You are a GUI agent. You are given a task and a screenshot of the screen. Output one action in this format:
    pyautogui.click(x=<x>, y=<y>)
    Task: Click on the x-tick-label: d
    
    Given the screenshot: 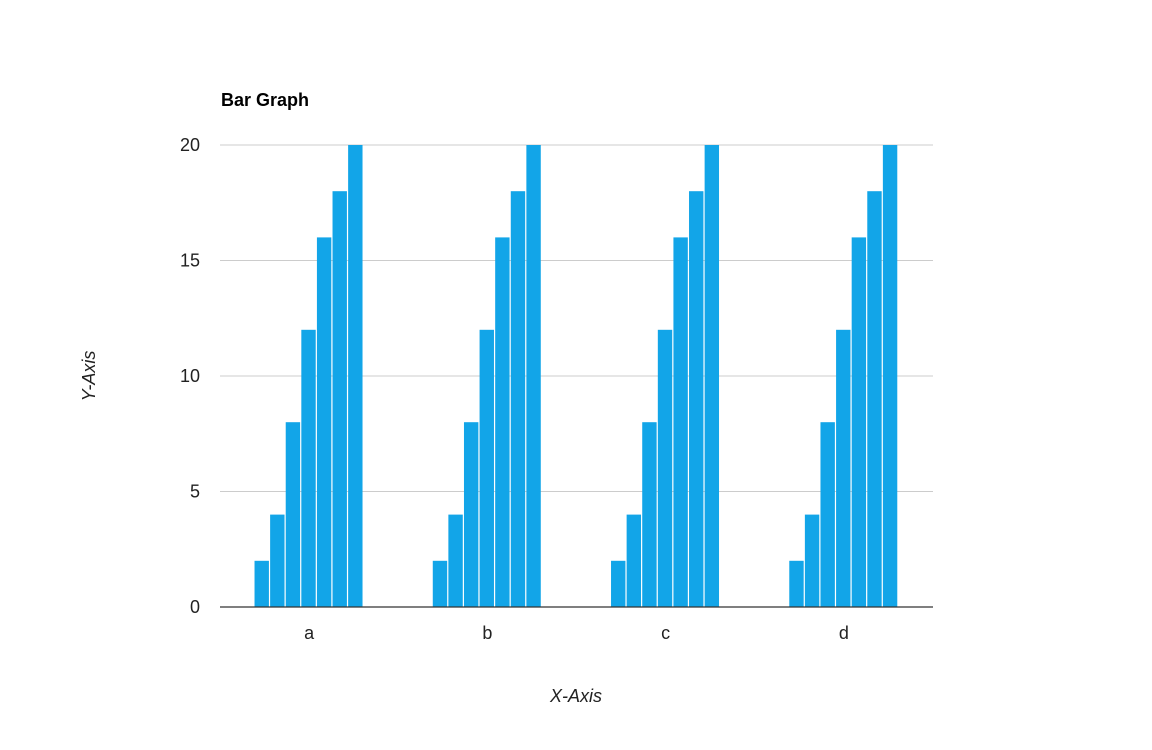 What is the action you would take?
    pyautogui.click(x=844, y=633)
    